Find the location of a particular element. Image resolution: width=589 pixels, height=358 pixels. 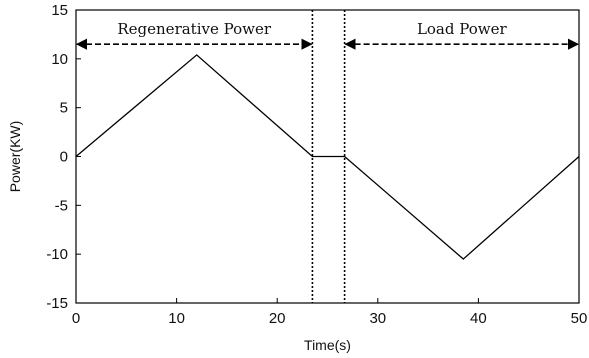

y-axis-title: Power(KW) is located at coordinates (15, 157).